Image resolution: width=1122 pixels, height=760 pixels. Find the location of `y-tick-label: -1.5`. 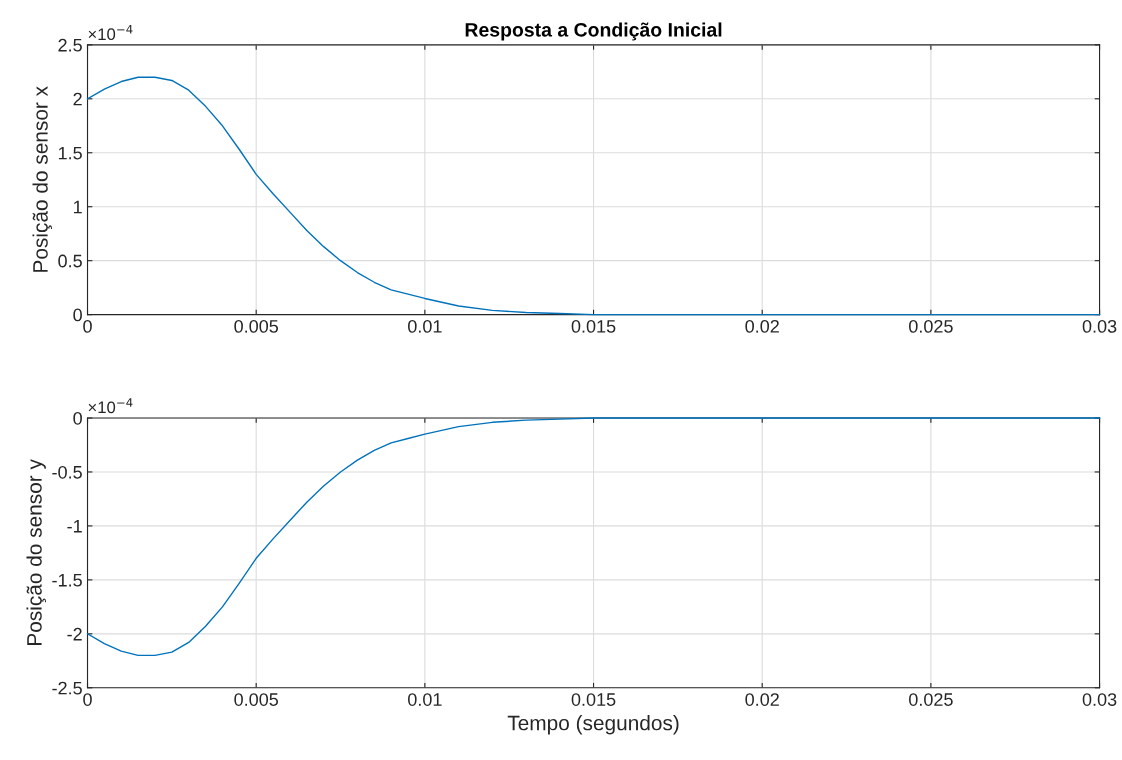

y-tick-label: -1.5 is located at coordinates (67, 580).